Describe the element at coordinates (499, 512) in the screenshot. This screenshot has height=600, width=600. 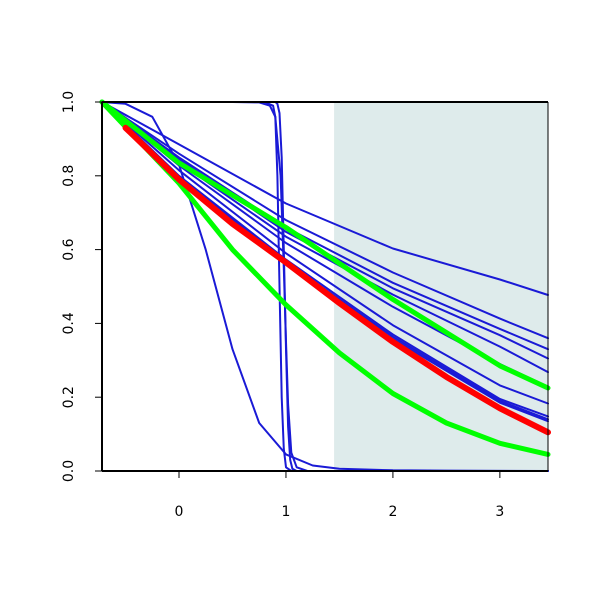
I see `x-tick-label: 3` at that location.